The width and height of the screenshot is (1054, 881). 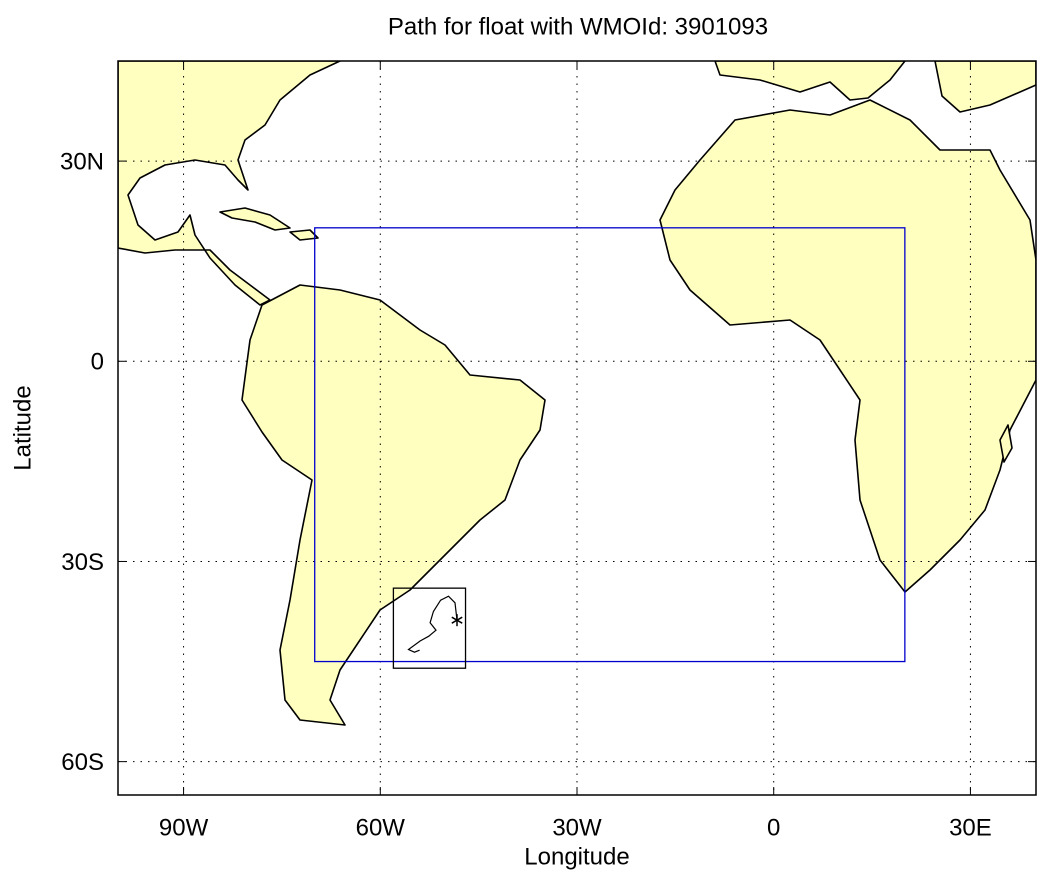 What do you see at coordinates (381, 827) in the screenshot?
I see `x-tick-label: 60W` at bounding box center [381, 827].